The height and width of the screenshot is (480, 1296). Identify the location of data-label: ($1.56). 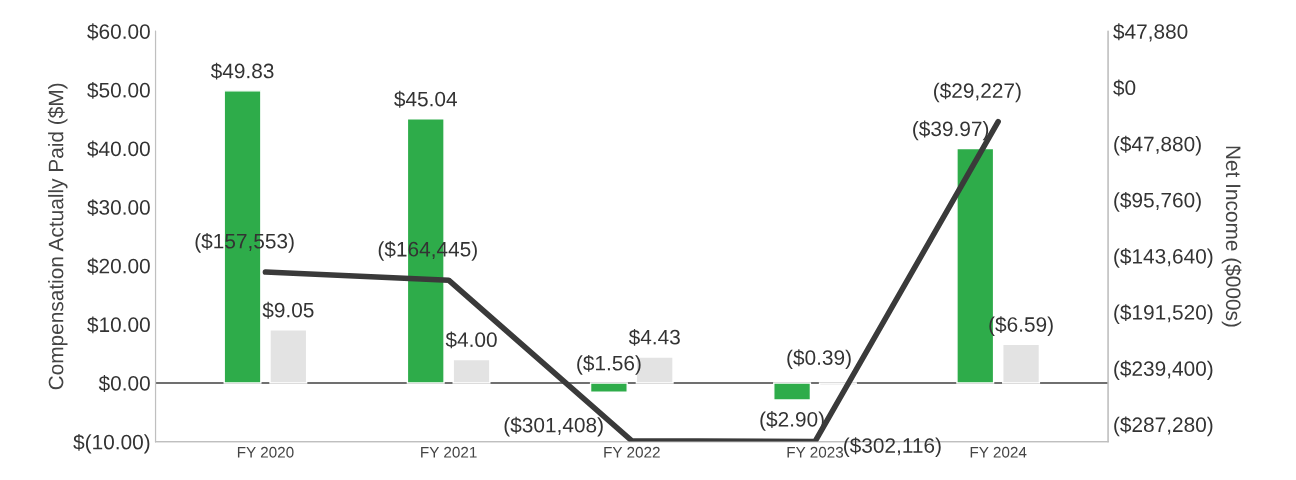
(609, 364).